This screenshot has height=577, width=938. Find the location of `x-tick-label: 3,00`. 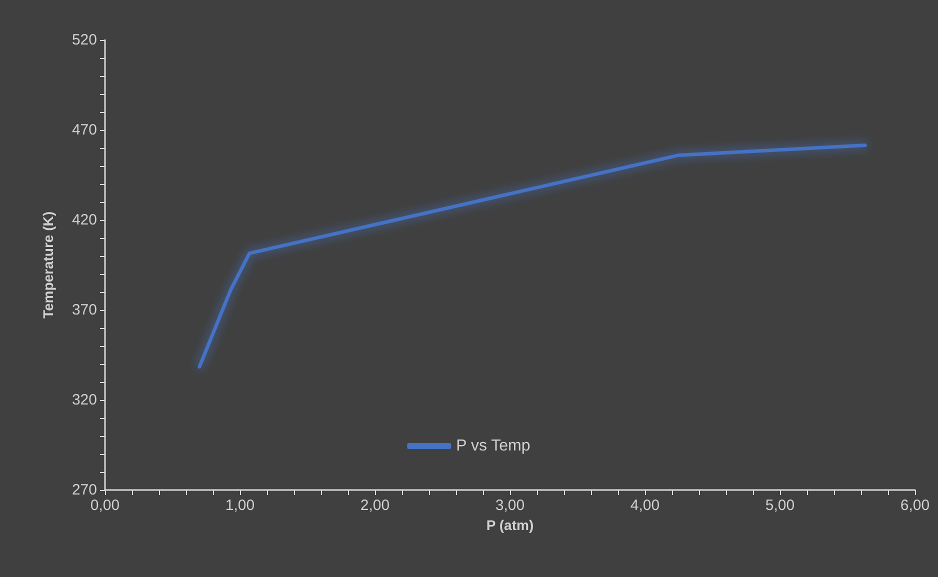

x-tick-label: 3,00 is located at coordinates (510, 505).